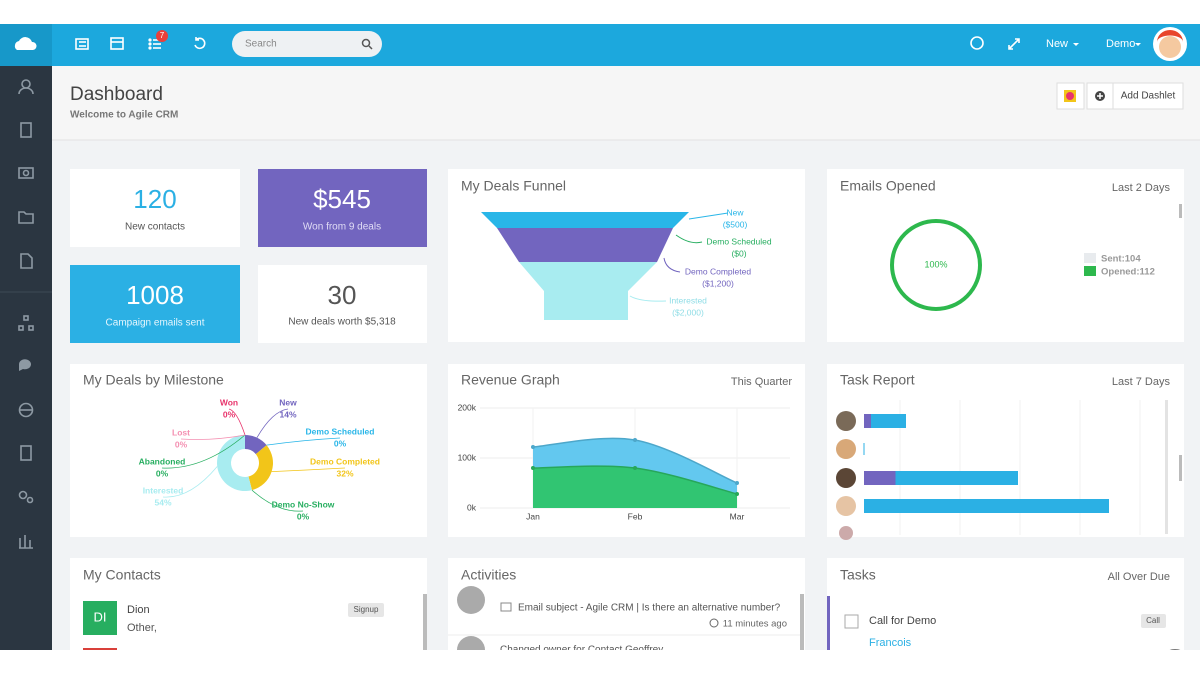 Image resolution: width=1200 pixels, height=675 pixels. What do you see at coordinates (977, 43) in the screenshot?
I see `help-icon` at bounding box center [977, 43].